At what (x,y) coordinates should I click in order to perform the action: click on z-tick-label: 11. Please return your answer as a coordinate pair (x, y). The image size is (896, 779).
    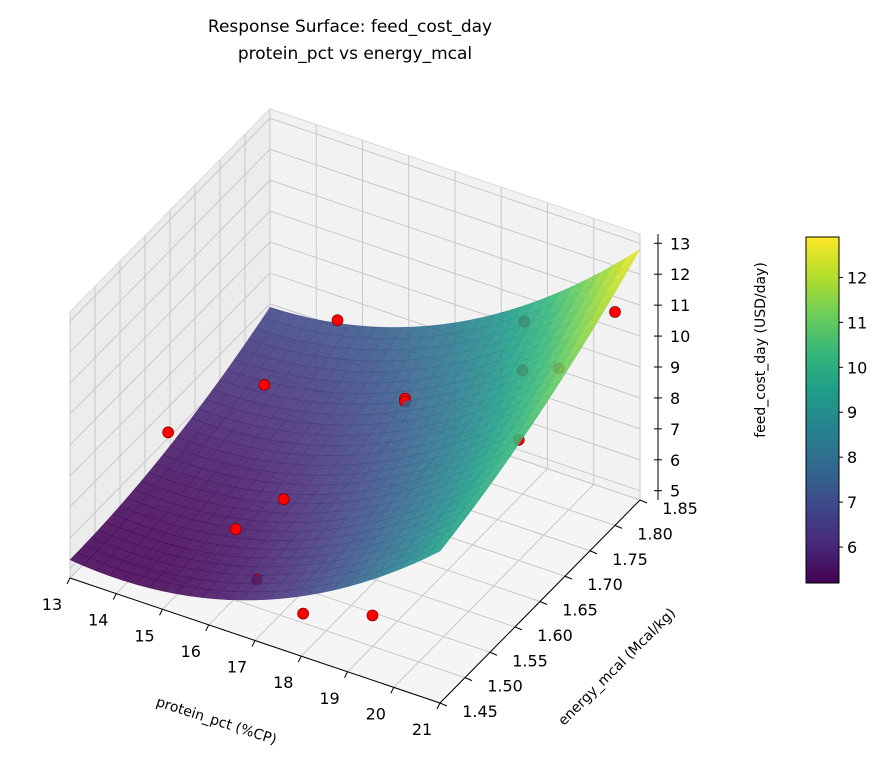
    Looking at the image, I should click on (680, 305).